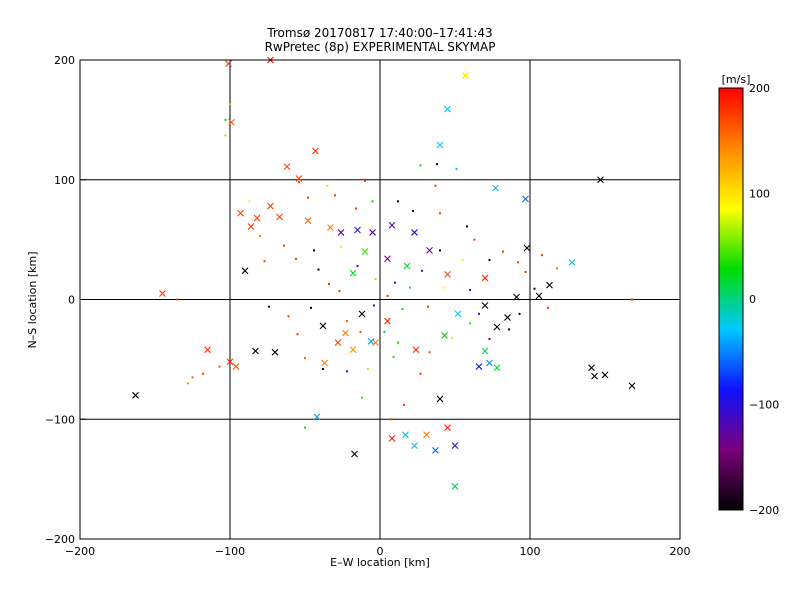  I want to click on colorbar-tick-label: 100, so click(759, 194).